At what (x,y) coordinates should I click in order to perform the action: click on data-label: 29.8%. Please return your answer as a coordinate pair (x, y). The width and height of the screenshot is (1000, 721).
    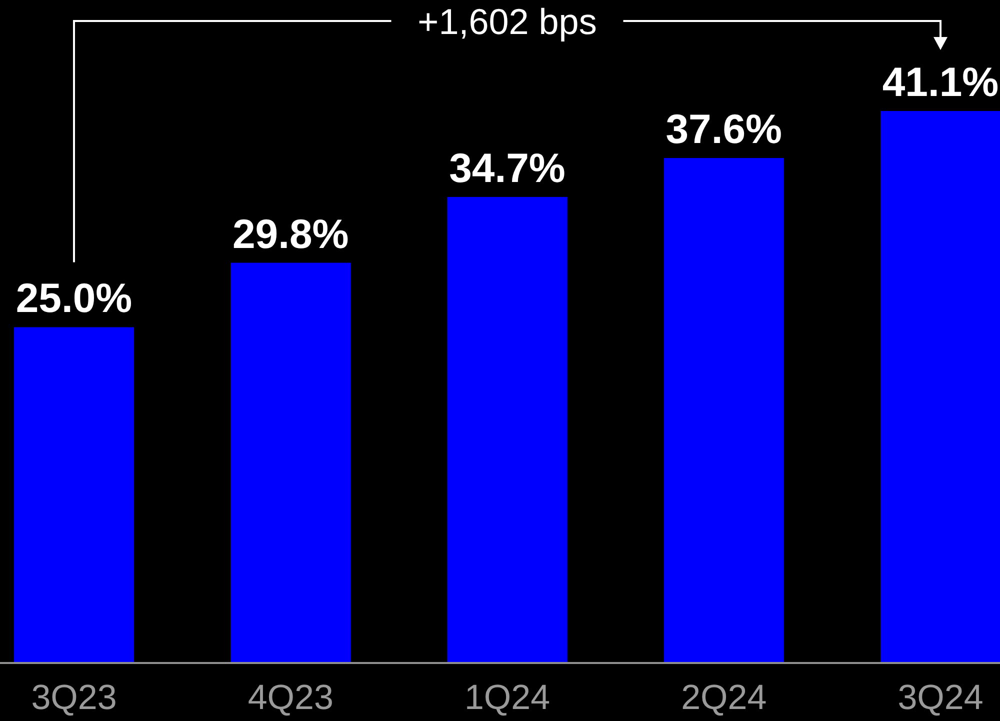
    Looking at the image, I should click on (290, 233).